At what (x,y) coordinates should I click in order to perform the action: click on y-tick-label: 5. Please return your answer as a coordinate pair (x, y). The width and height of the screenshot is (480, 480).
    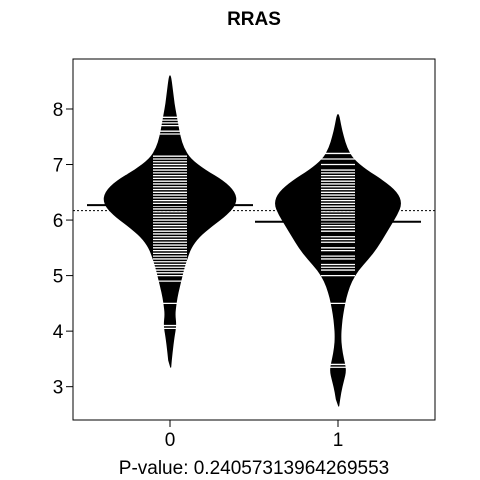
    Looking at the image, I should click on (58, 277).